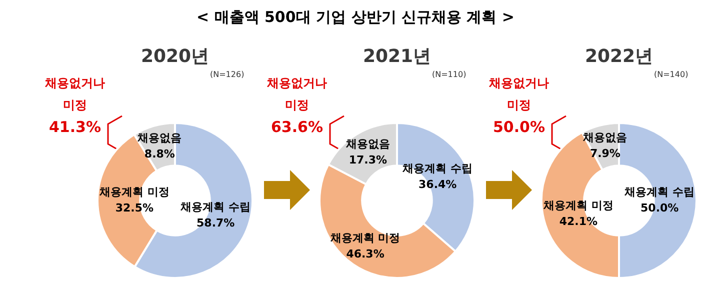  I want to click on text: (N=126), so click(227, 74).